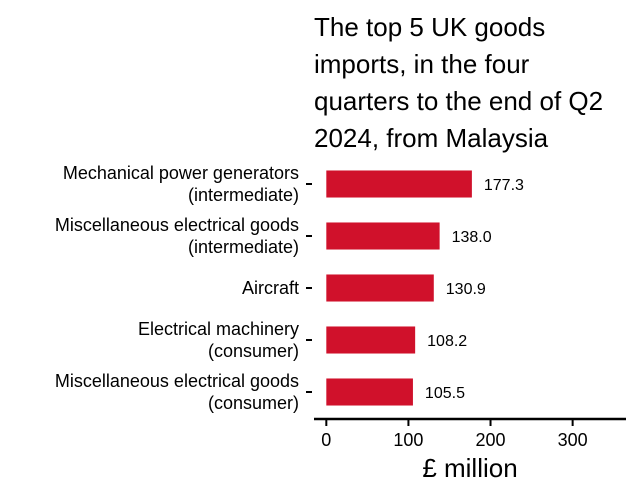 The image size is (643, 480). What do you see at coordinates (181, 173) in the screenshot?
I see `category-label: Mechanical power generators` at bounding box center [181, 173].